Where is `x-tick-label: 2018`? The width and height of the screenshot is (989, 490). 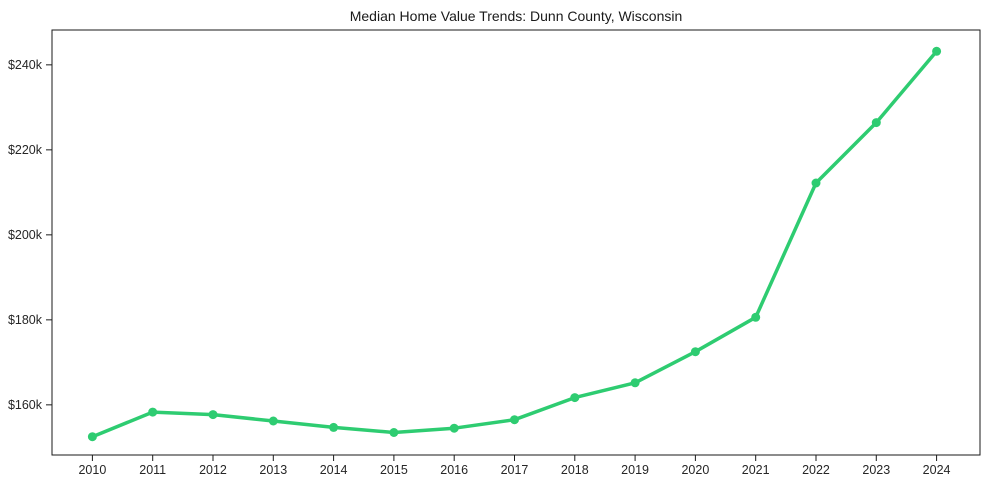 x-tick-label: 2018 is located at coordinates (575, 470).